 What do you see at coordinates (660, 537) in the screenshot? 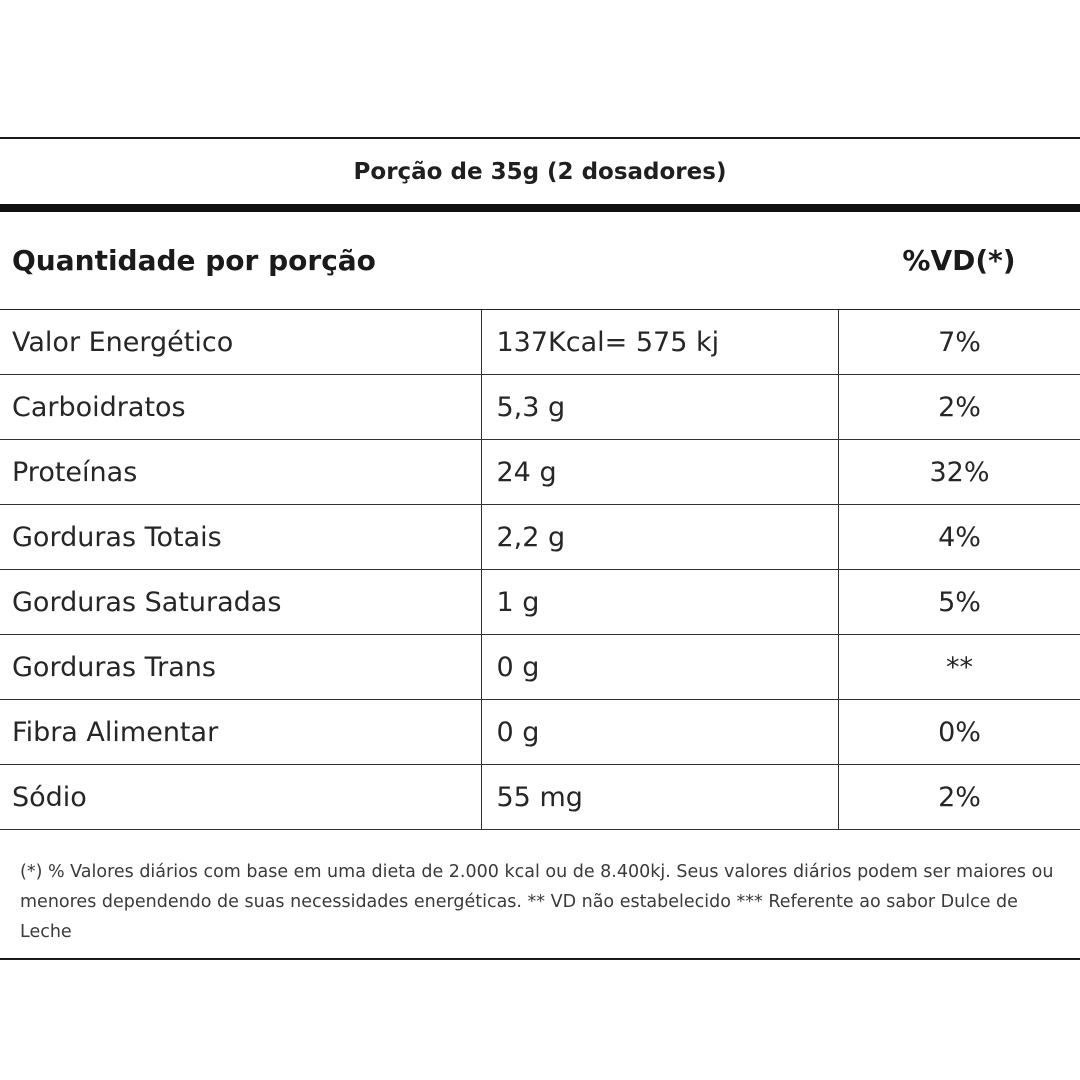
I see `nutrient-amount: 2,2 g` at bounding box center [660, 537].